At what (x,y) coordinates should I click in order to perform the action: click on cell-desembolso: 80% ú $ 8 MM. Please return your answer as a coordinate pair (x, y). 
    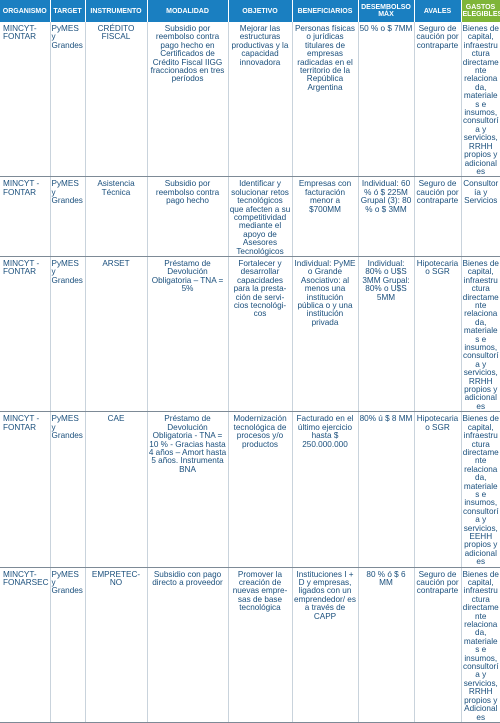
    Looking at the image, I should click on (386, 489).